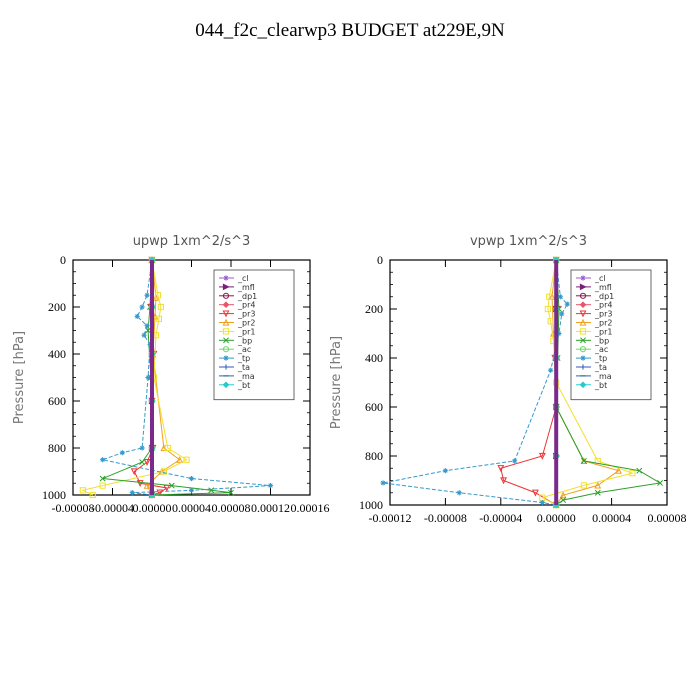 The image size is (700, 700). Describe the element at coordinates (152, 377) in the screenshot. I see `zero-profile-band` at that location.